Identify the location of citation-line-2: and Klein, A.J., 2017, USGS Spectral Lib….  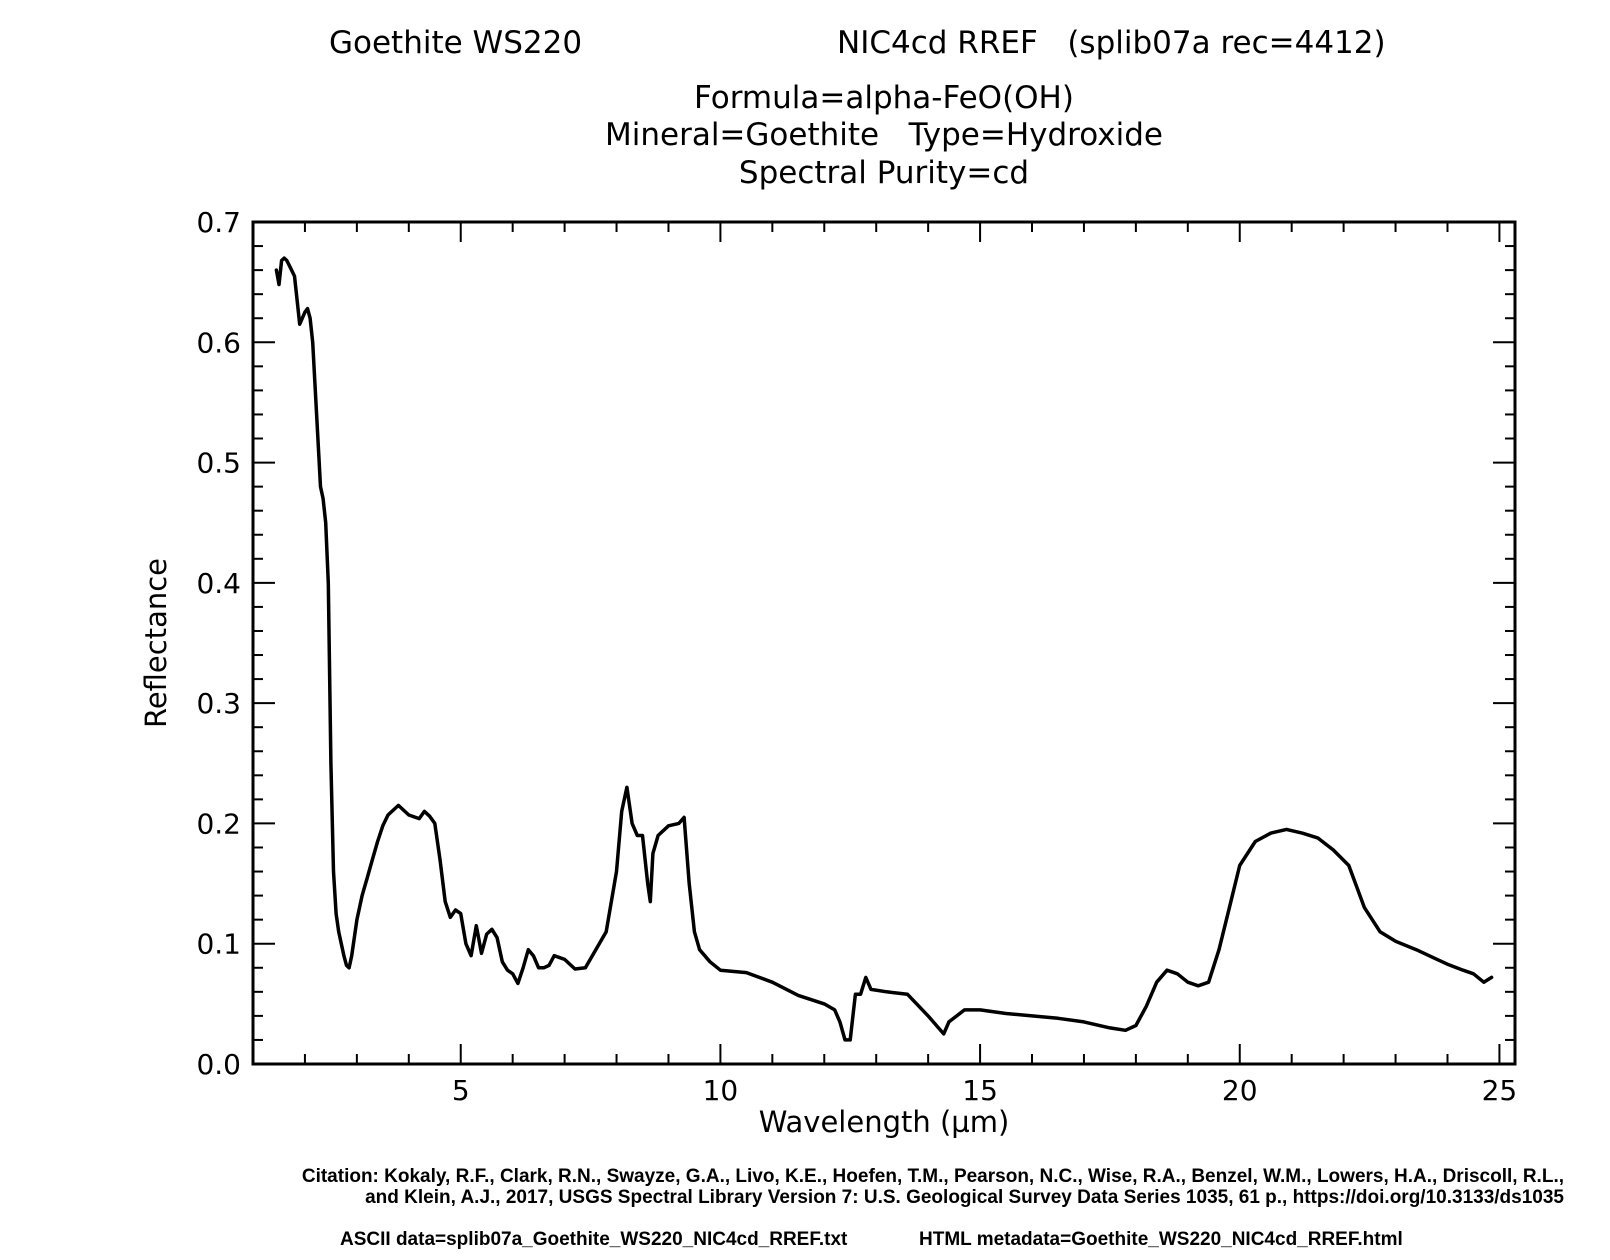
(964, 1197).